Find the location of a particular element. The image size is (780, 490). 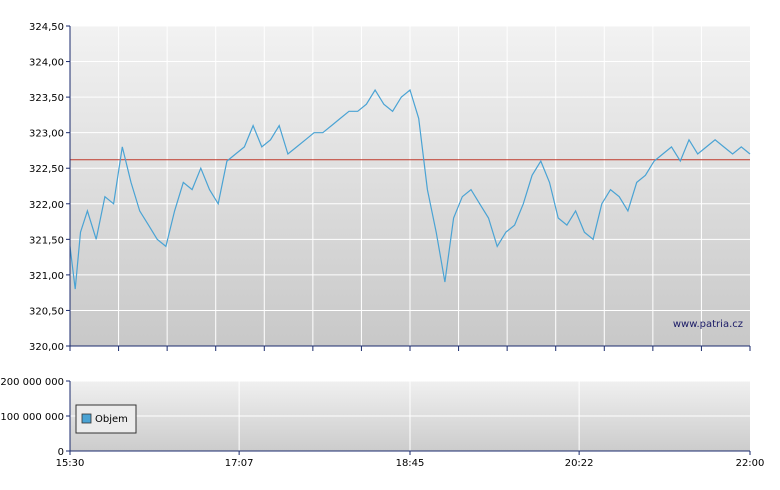

volume-y-ticks: 0 100 000 000 200 000 000 is located at coordinates (35, 417).